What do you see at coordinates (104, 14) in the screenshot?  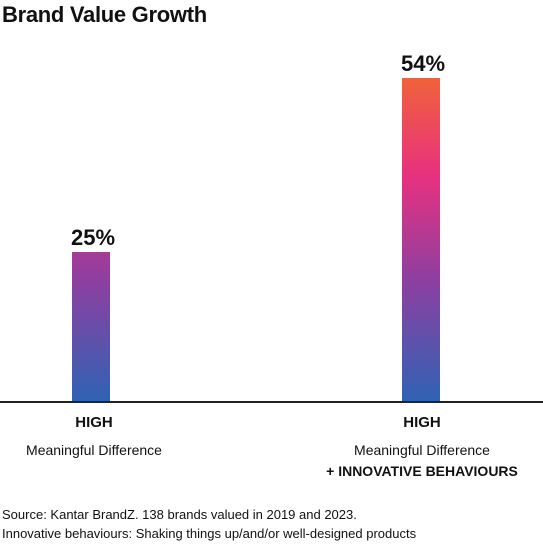 I see `chart-title: Brand Value Growth` at bounding box center [104, 14].